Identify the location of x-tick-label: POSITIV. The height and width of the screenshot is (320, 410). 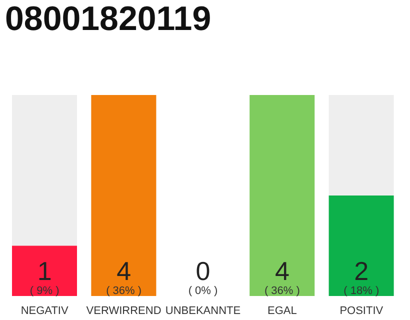
(362, 311).